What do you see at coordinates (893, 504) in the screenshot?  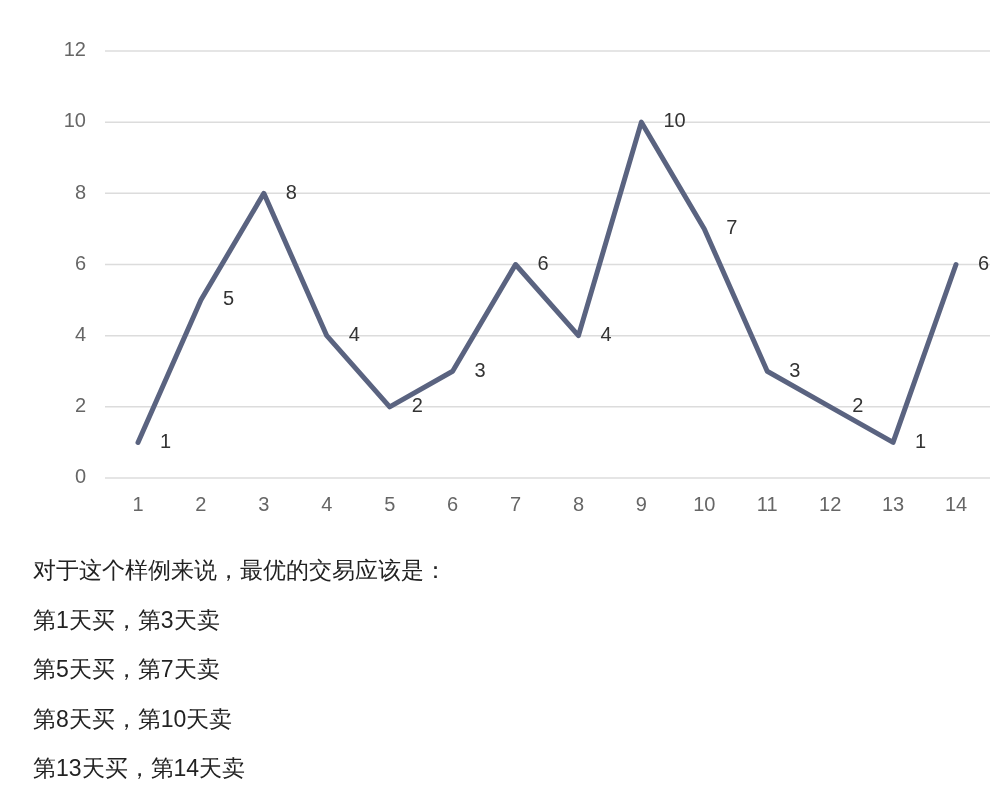 I see `x-tick-label: 13` at bounding box center [893, 504].